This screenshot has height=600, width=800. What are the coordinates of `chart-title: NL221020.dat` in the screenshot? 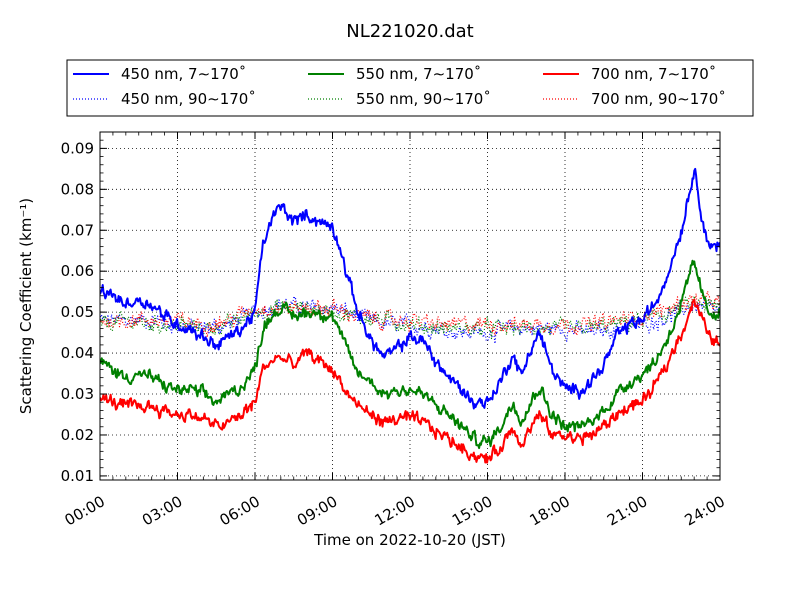 It's located at (409, 31).